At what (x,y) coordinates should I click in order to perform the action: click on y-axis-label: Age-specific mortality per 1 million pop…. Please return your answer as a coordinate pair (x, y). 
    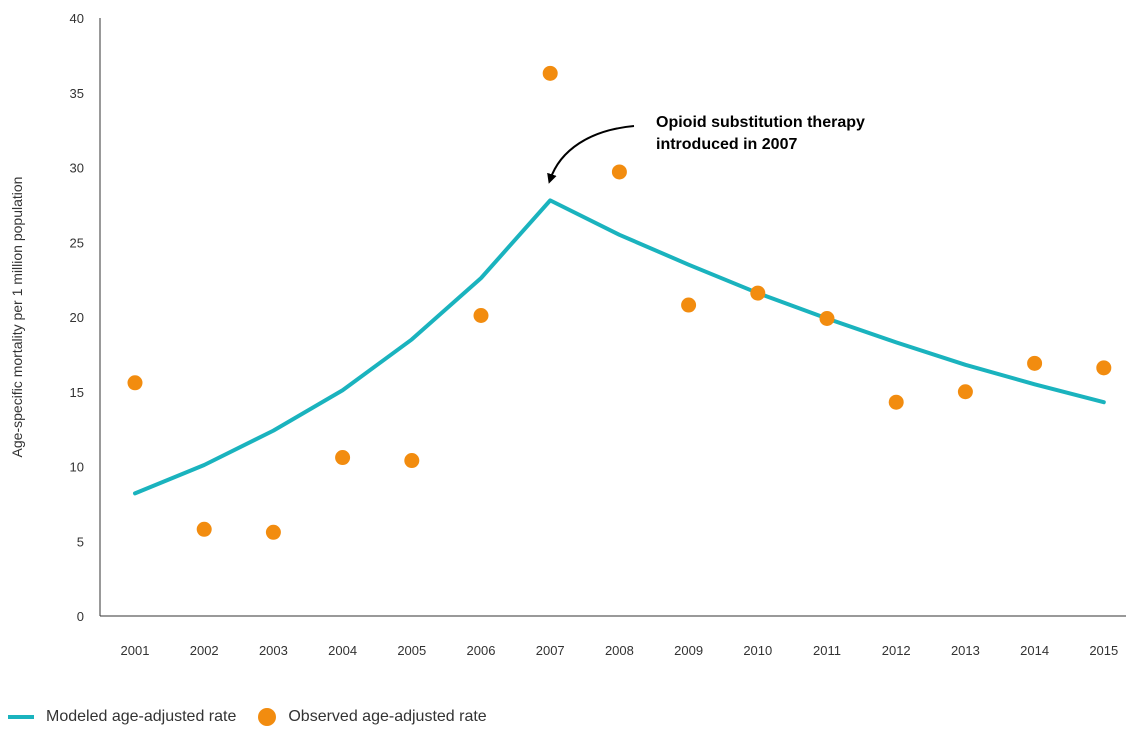
    Looking at the image, I should click on (17, 317).